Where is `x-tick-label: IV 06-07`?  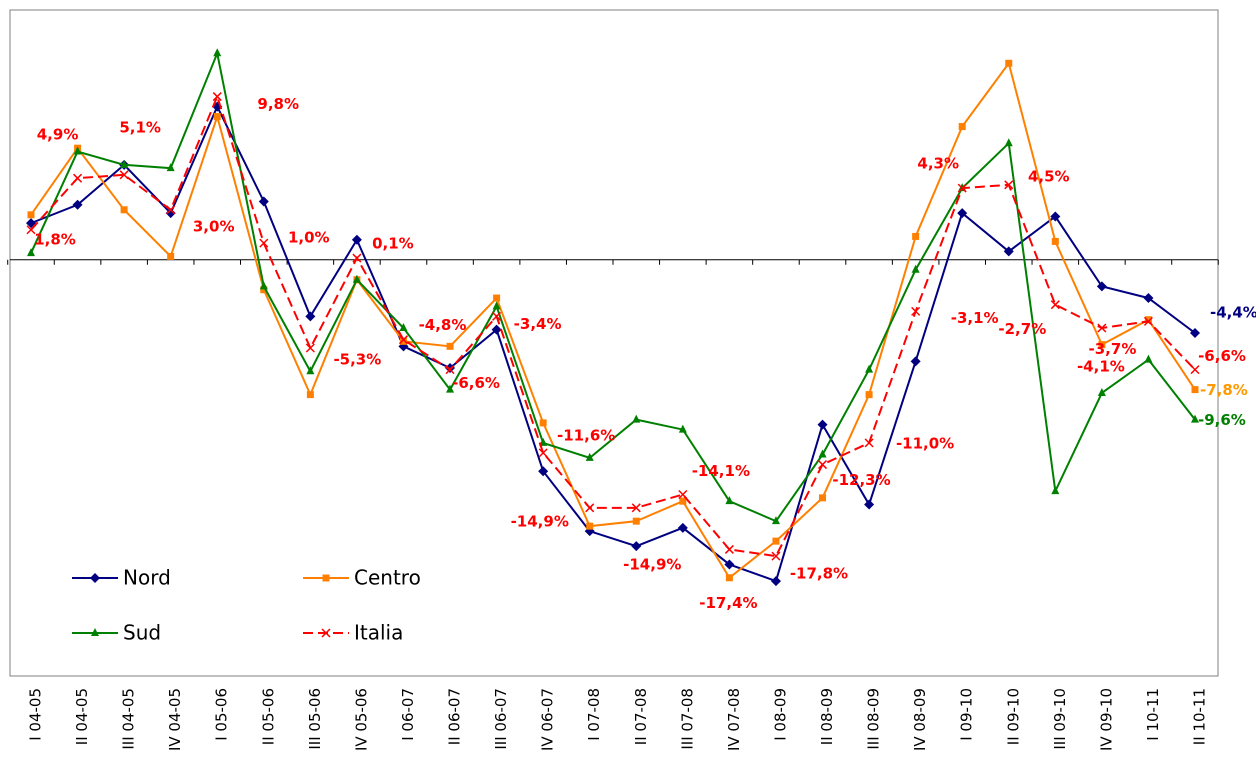
x-tick-label: IV 06-07 is located at coordinates (548, 719).